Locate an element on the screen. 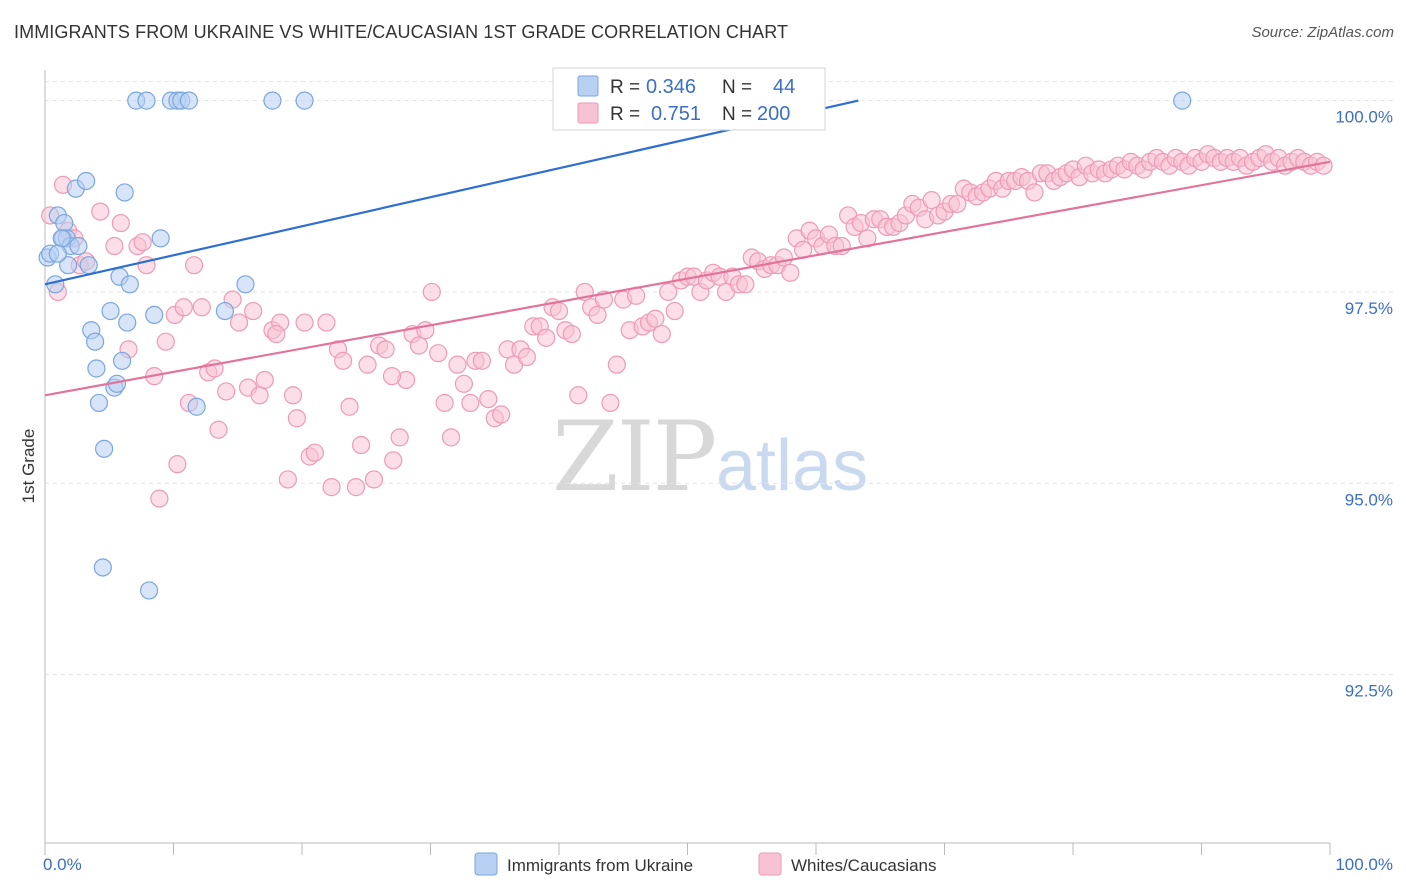  x-tick-label-1: 100.0% is located at coordinates (1364, 864).